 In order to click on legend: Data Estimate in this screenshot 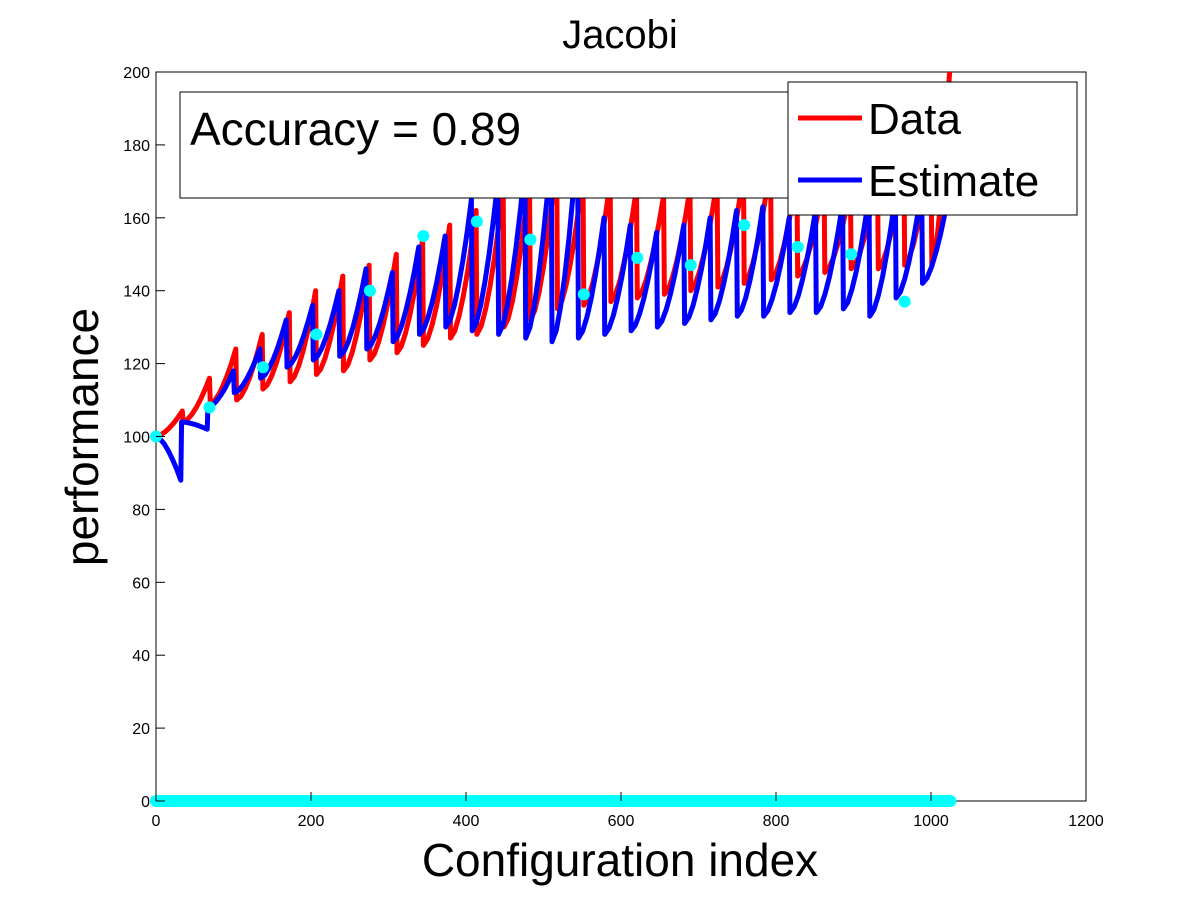, I will do `click(932, 148)`.